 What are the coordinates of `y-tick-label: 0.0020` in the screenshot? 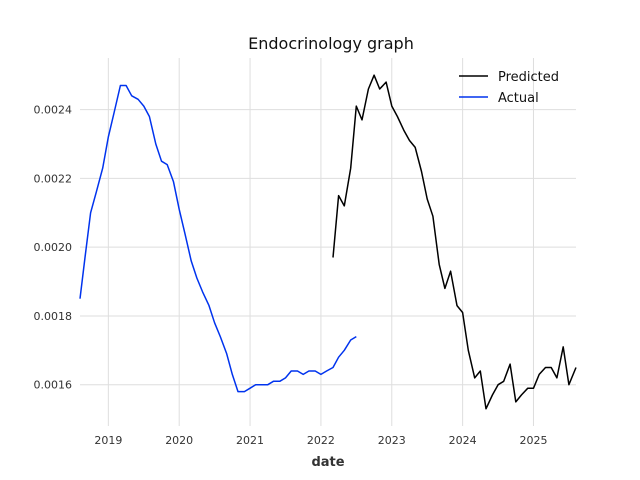 It's located at (53, 247).